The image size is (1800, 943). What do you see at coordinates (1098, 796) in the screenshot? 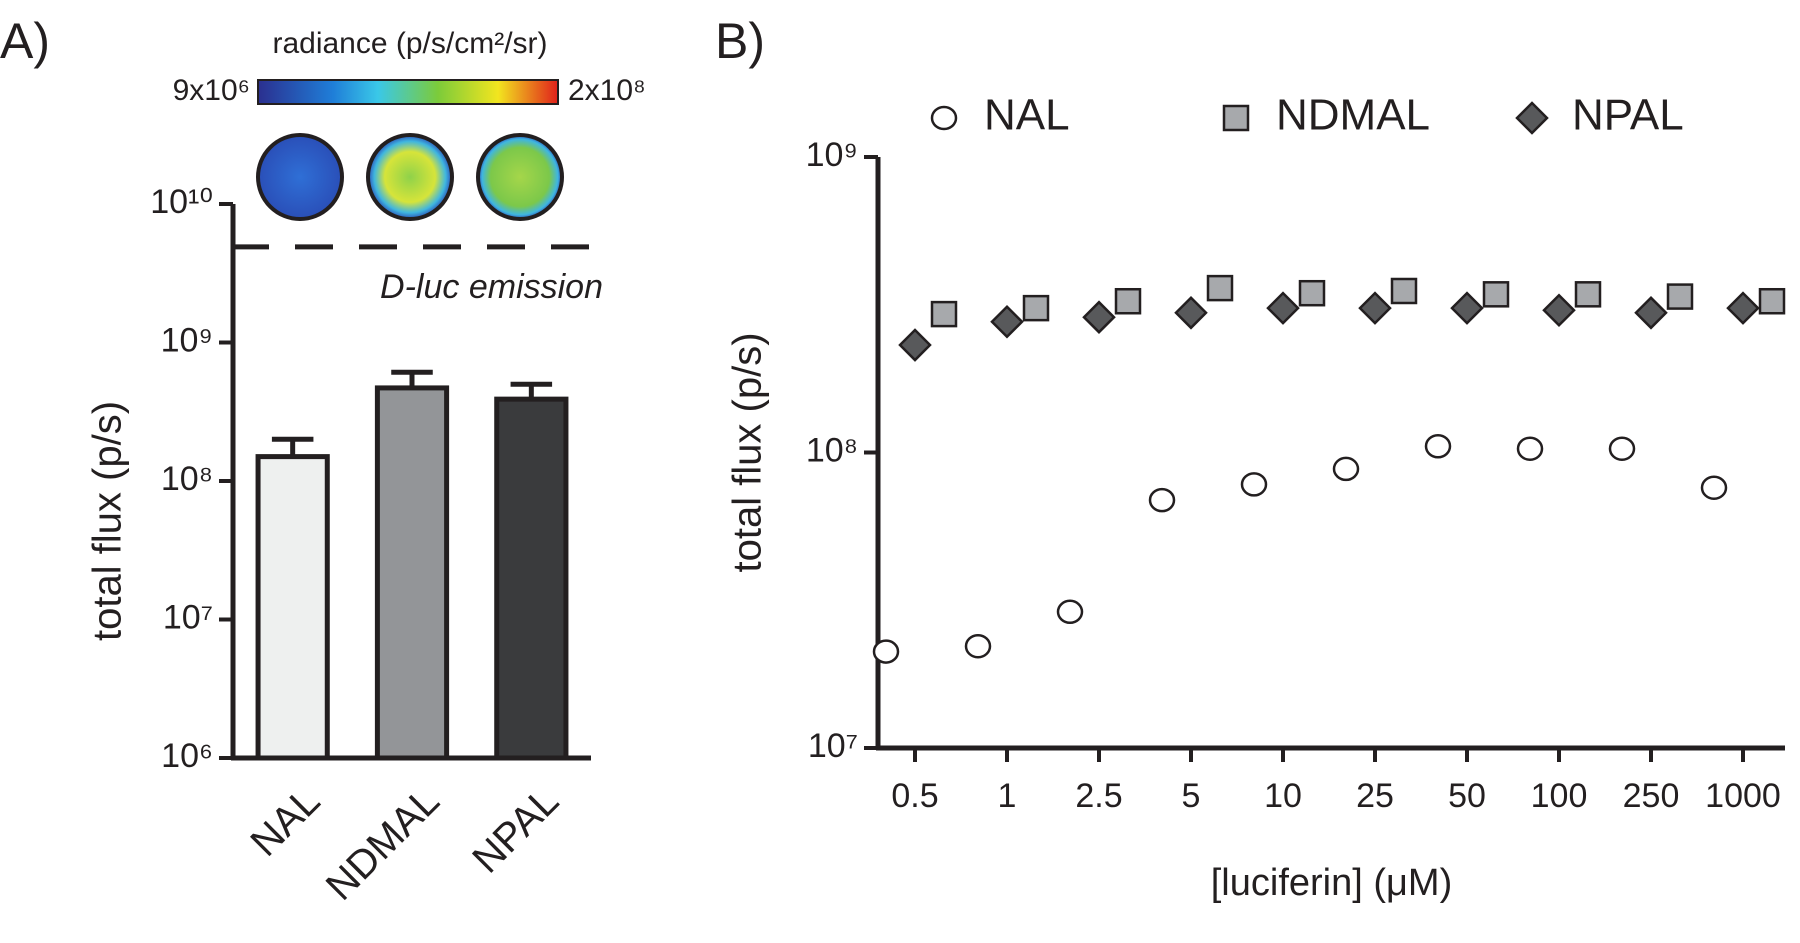
I see `x-tick-label: 2.5` at bounding box center [1098, 796].